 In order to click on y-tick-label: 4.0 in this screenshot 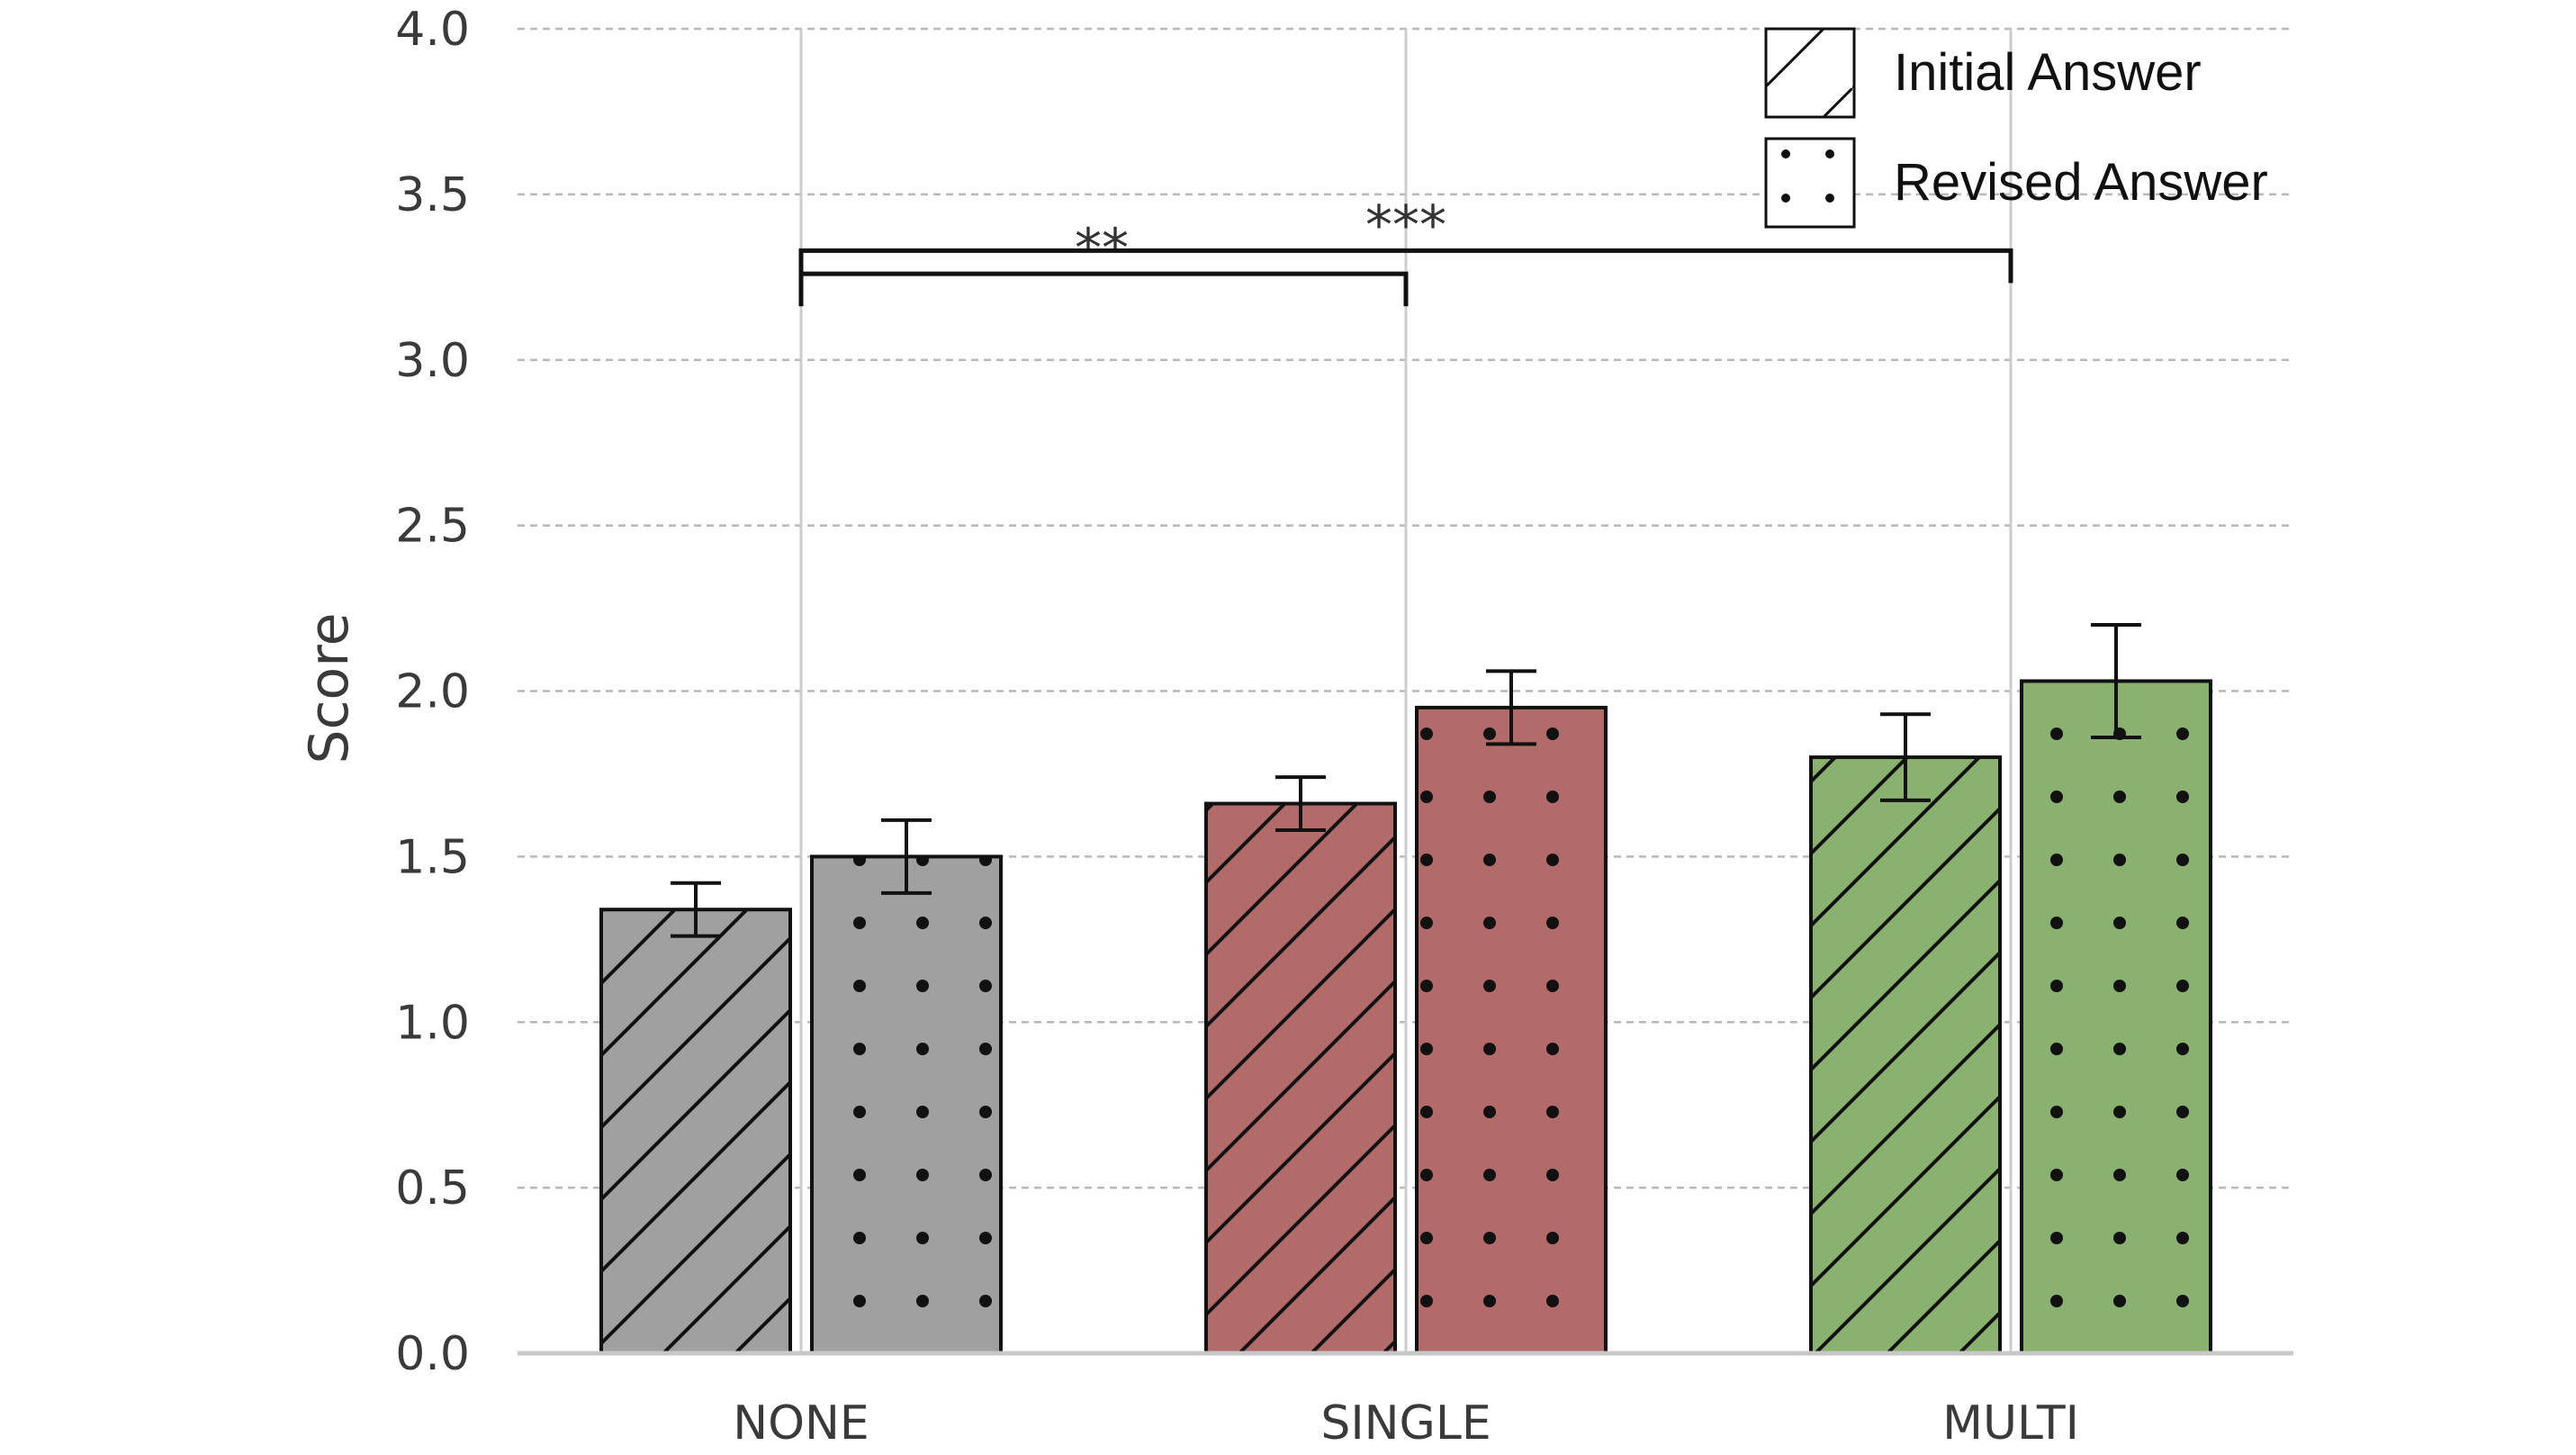, I will do `click(432, 30)`.